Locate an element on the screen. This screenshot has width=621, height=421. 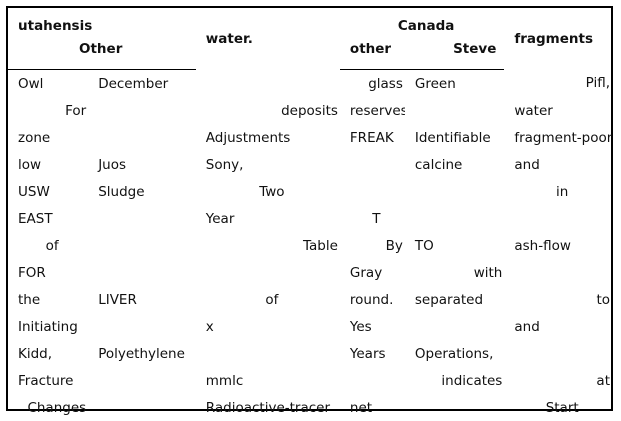
table-cell: Sludge is located at coordinates (142, 191).